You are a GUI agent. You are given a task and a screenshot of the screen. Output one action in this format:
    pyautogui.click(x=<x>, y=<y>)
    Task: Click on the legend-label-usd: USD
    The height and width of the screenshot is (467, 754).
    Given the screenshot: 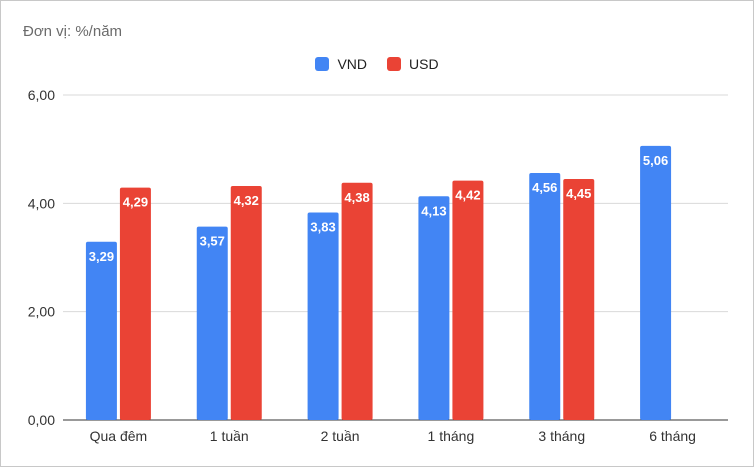 What is the action you would take?
    pyautogui.click(x=424, y=64)
    